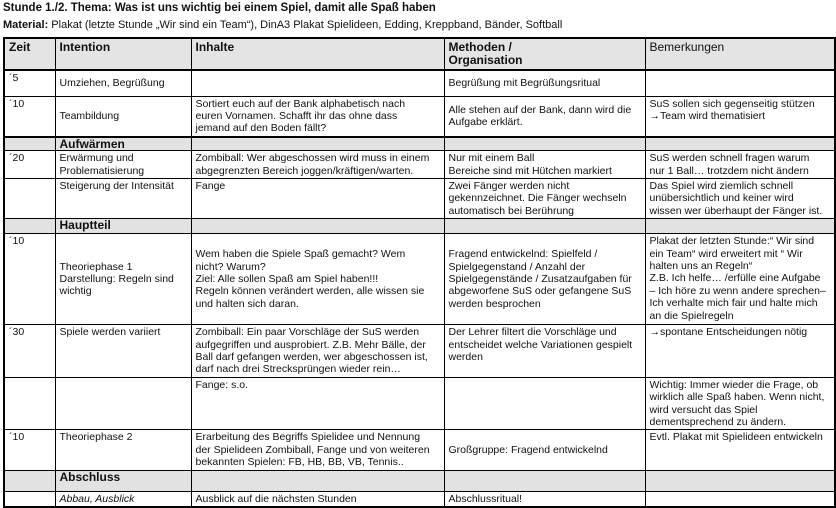  Describe the element at coordinates (726, 253) in the screenshot. I see `cell-text-line: ein Team“ wird erweitert mit “ Wir` at that location.